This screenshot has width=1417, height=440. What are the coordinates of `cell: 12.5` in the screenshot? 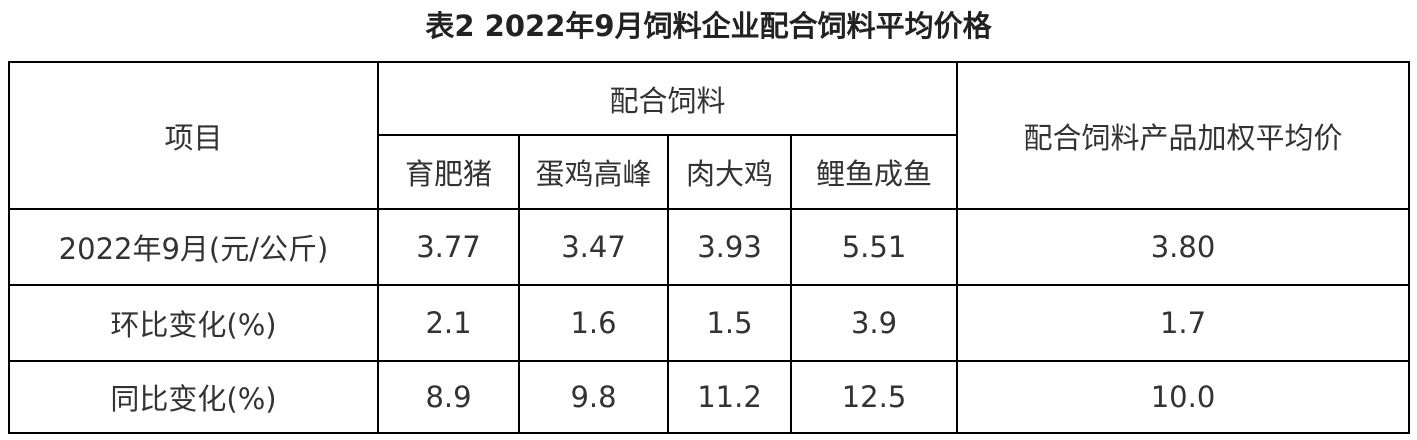 It's located at (874, 397).